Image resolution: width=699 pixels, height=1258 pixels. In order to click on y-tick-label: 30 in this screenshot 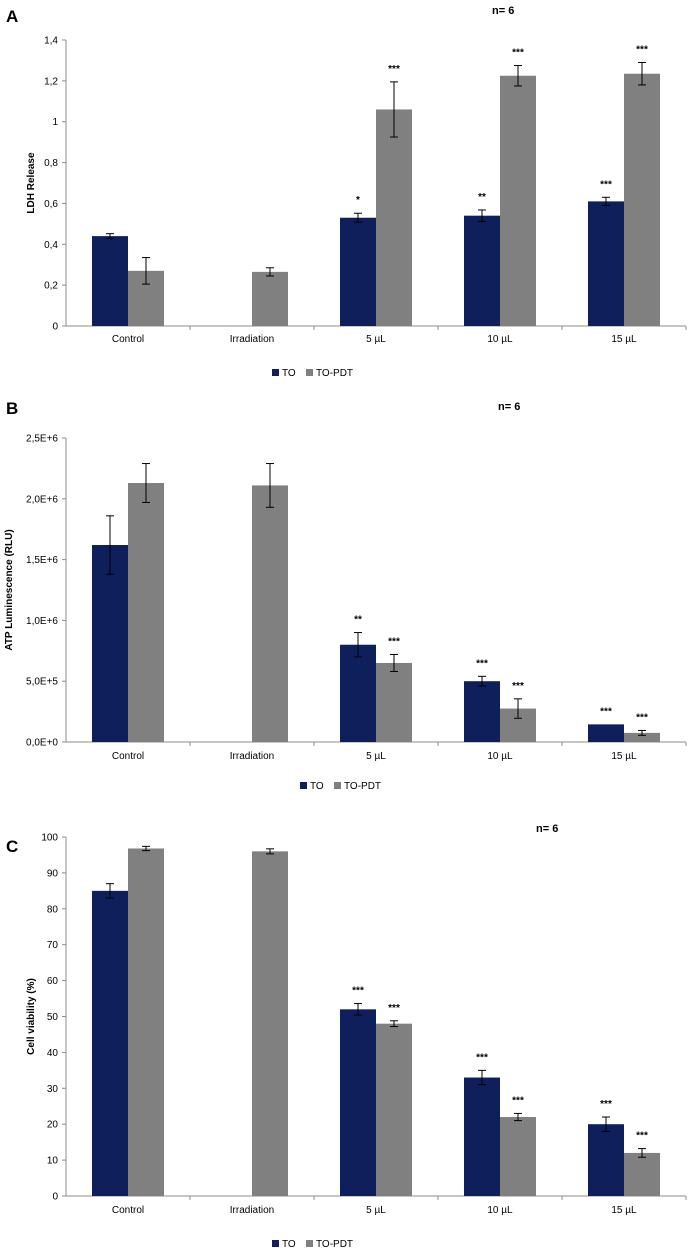, I will do `click(53, 1089)`.